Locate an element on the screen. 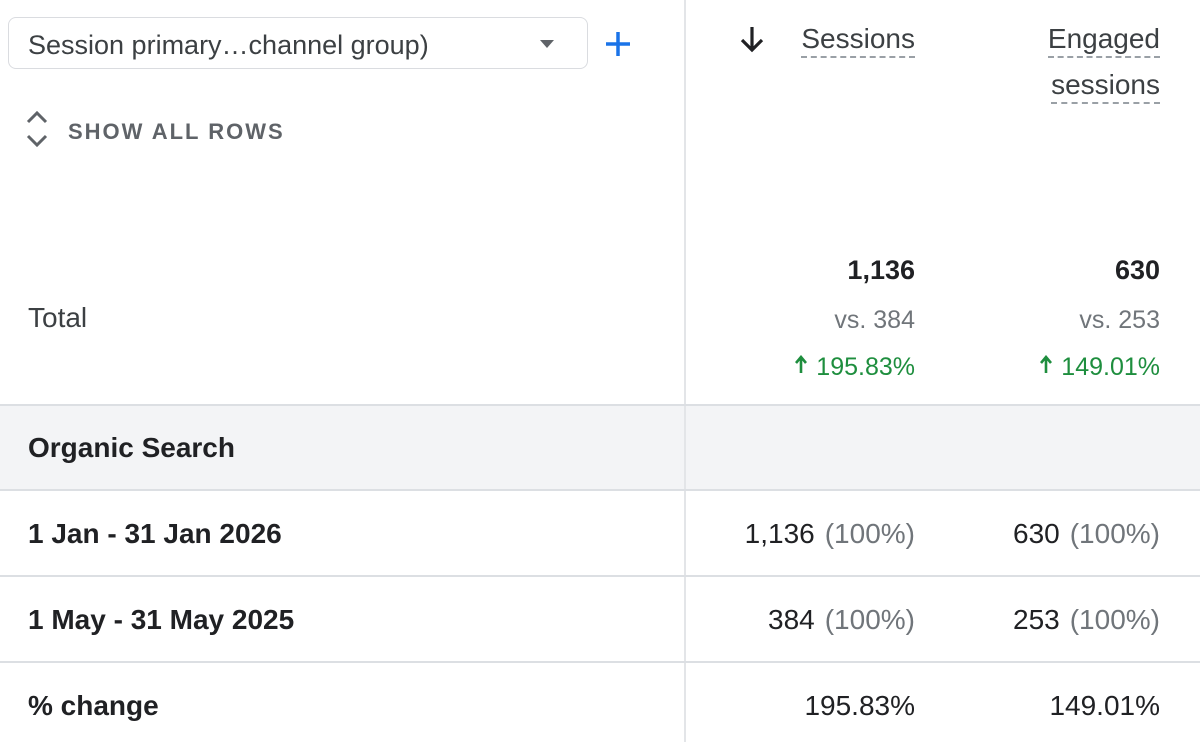 Image resolution: width=1200 pixels, height=742 pixels. column-header: Engaged sessions is located at coordinates (1085, 62).